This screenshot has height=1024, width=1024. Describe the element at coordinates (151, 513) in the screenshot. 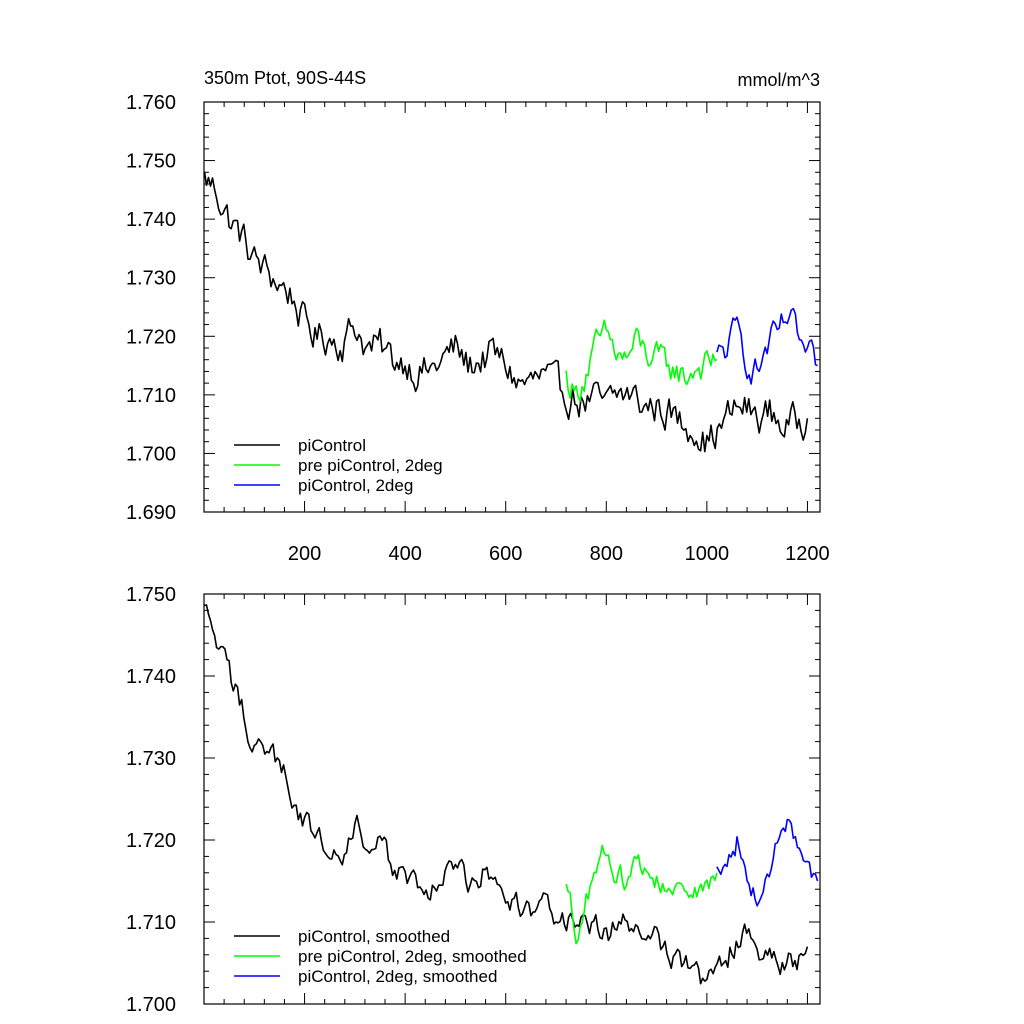

I see `y-tick-label: 1.690` at that location.